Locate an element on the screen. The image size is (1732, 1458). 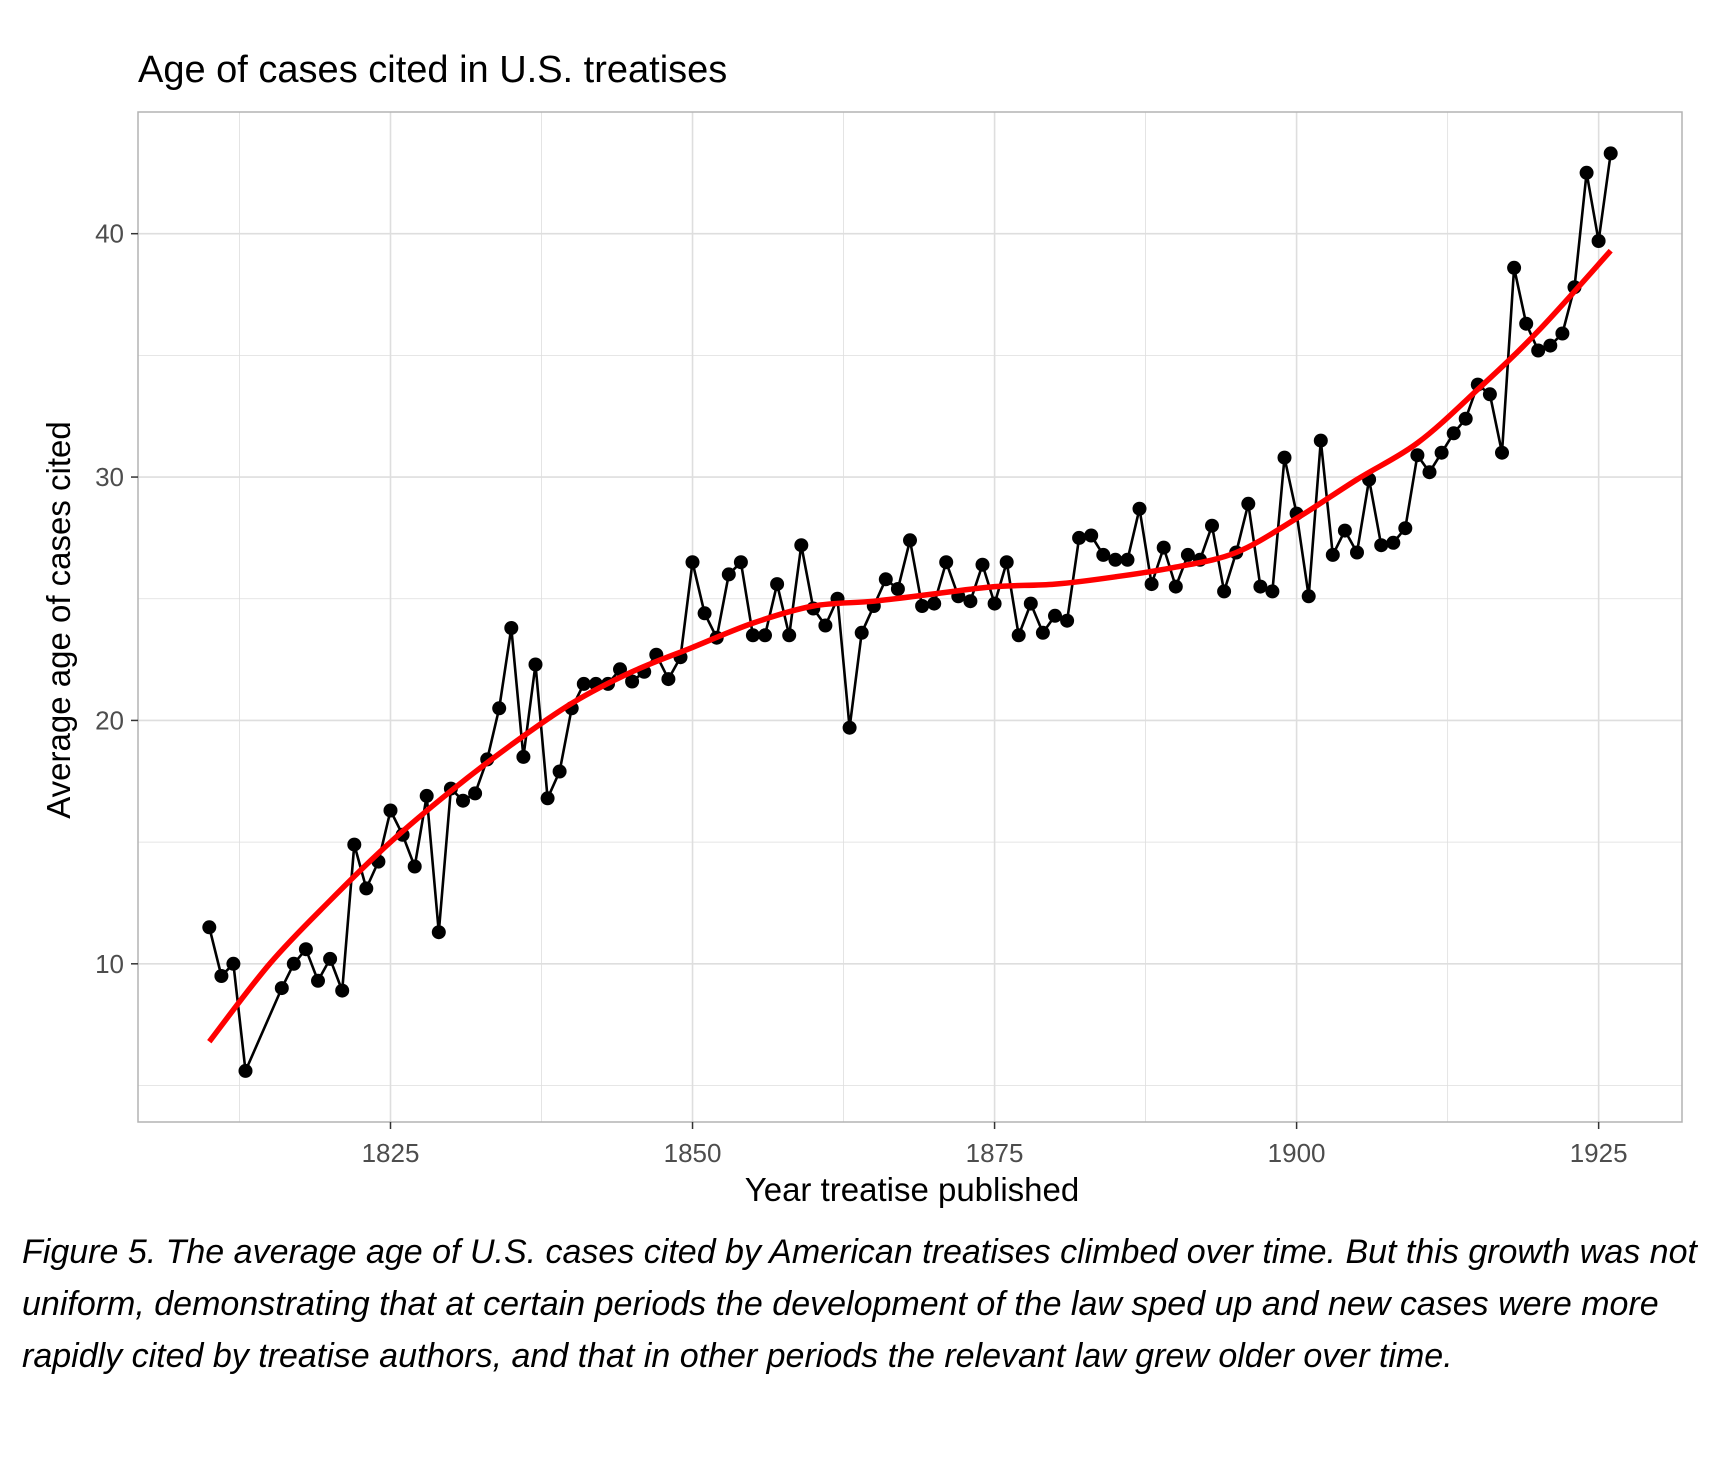
y-axis: 10 20 30 40 is located at coordinates (116, 599).